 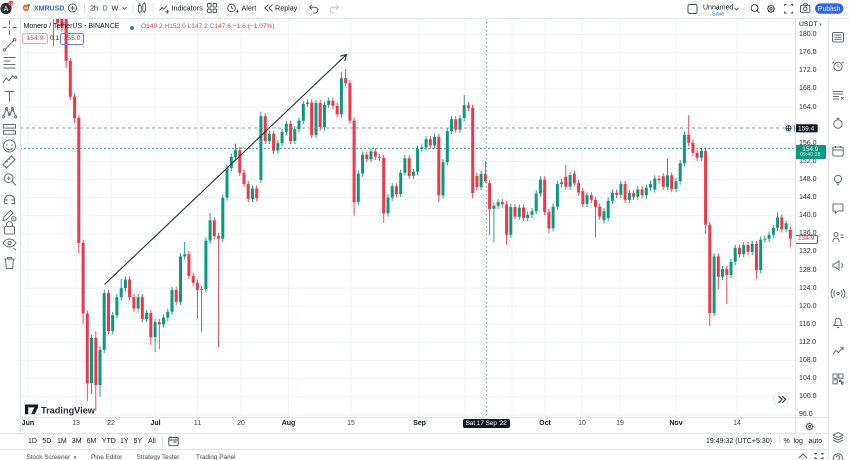 I want to click on svg-text: 13, so click(x=11, y=4).